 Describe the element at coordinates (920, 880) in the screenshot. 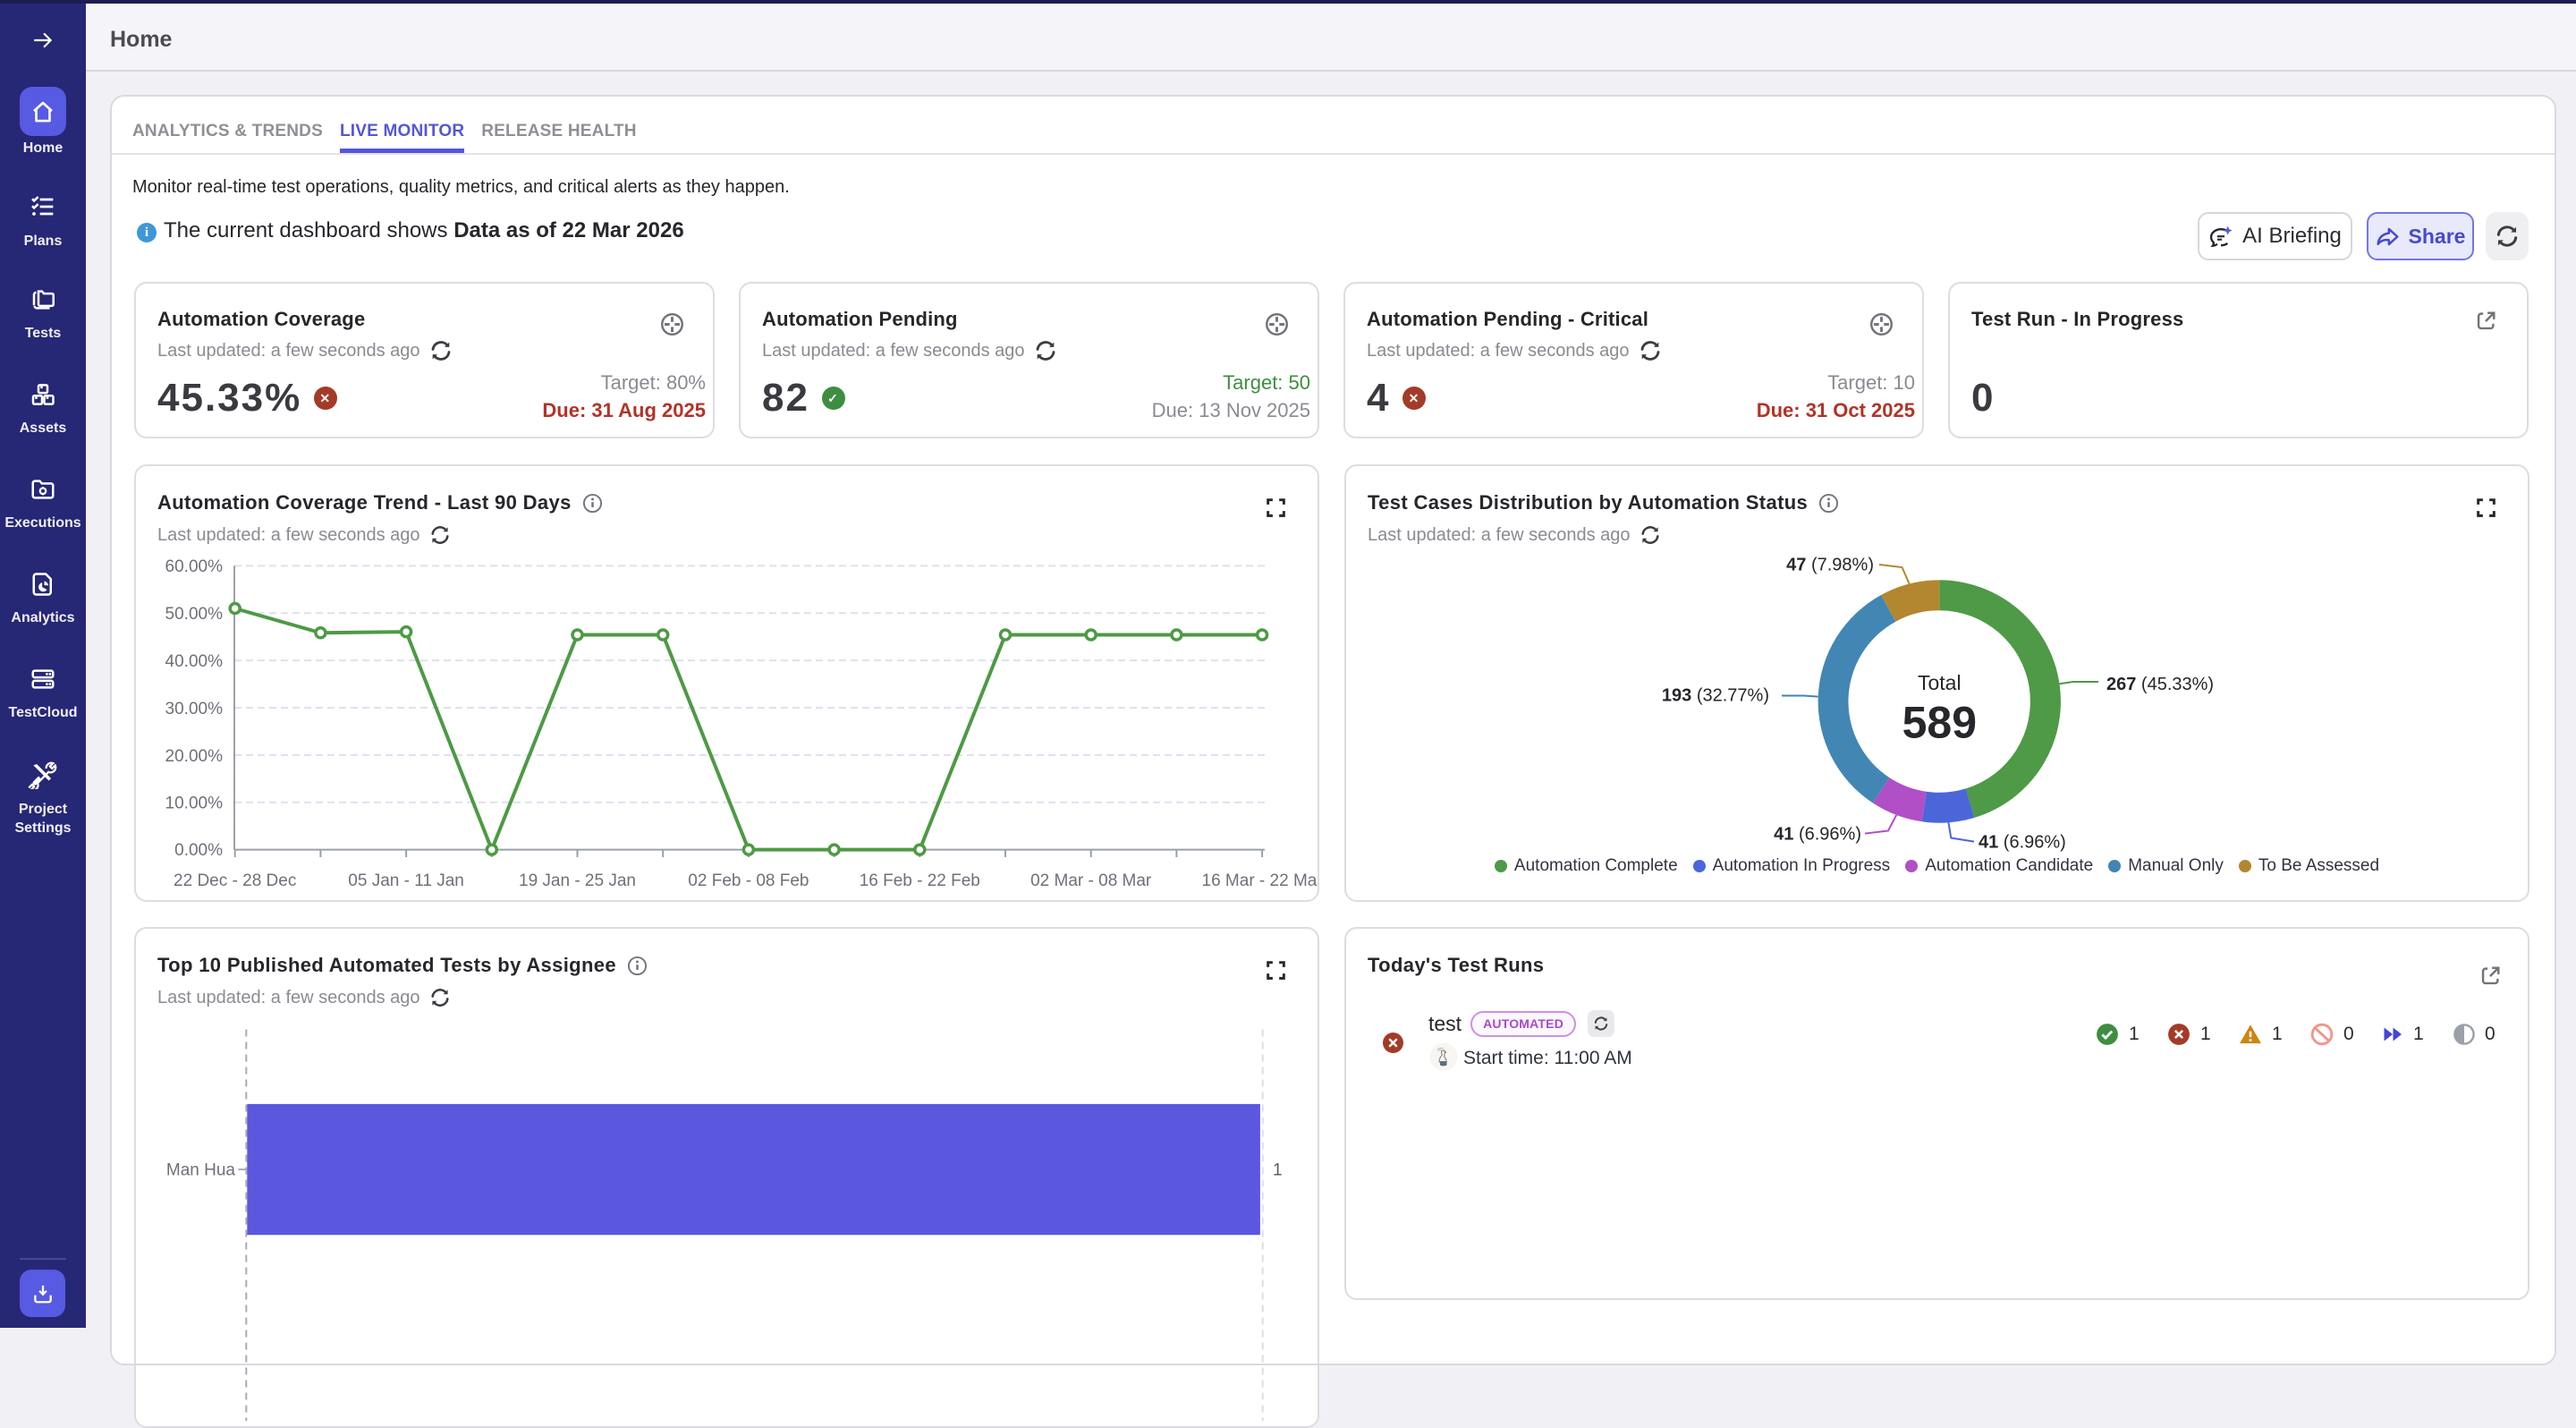

I see `svg-text: 16 Feb - 22 Feb` at that location.